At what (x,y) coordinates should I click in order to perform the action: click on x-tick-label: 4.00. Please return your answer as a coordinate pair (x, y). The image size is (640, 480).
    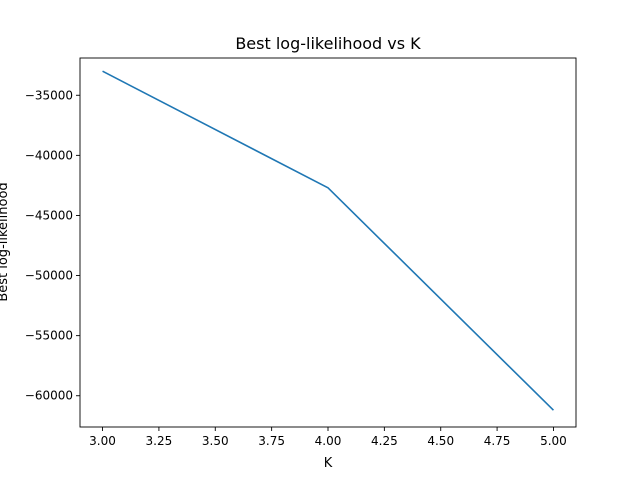
    Looking at the image, I should click on (328, 441).